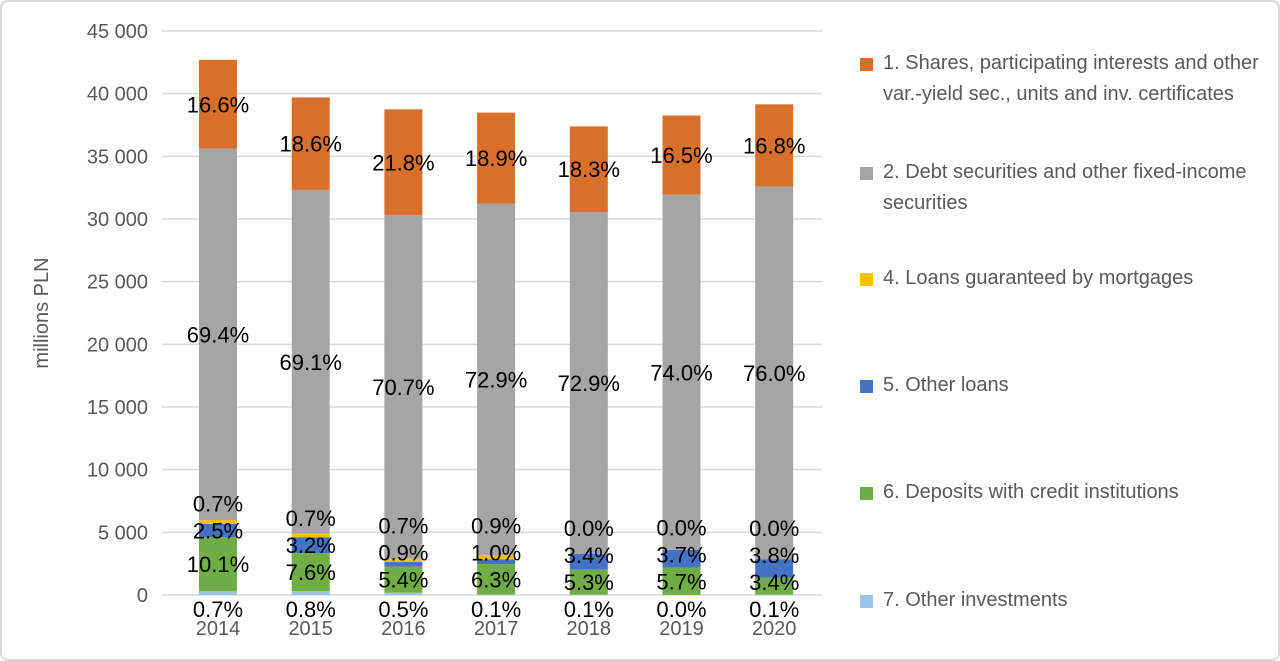 The image size is (1280, 661). I want to click on data-label: 21.8%, so click(403, 162).